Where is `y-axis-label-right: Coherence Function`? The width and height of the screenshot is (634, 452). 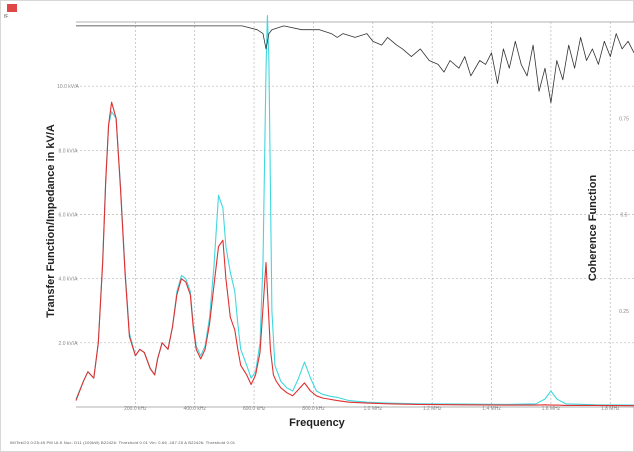 y-axis-label-right: Coherence Function is located at coordinates (593, 228).